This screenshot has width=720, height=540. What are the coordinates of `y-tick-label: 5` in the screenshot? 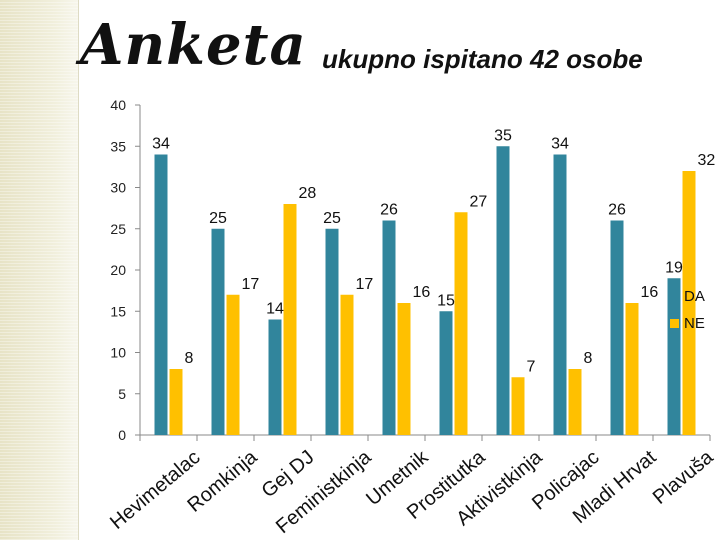 It's located at (122, 394).